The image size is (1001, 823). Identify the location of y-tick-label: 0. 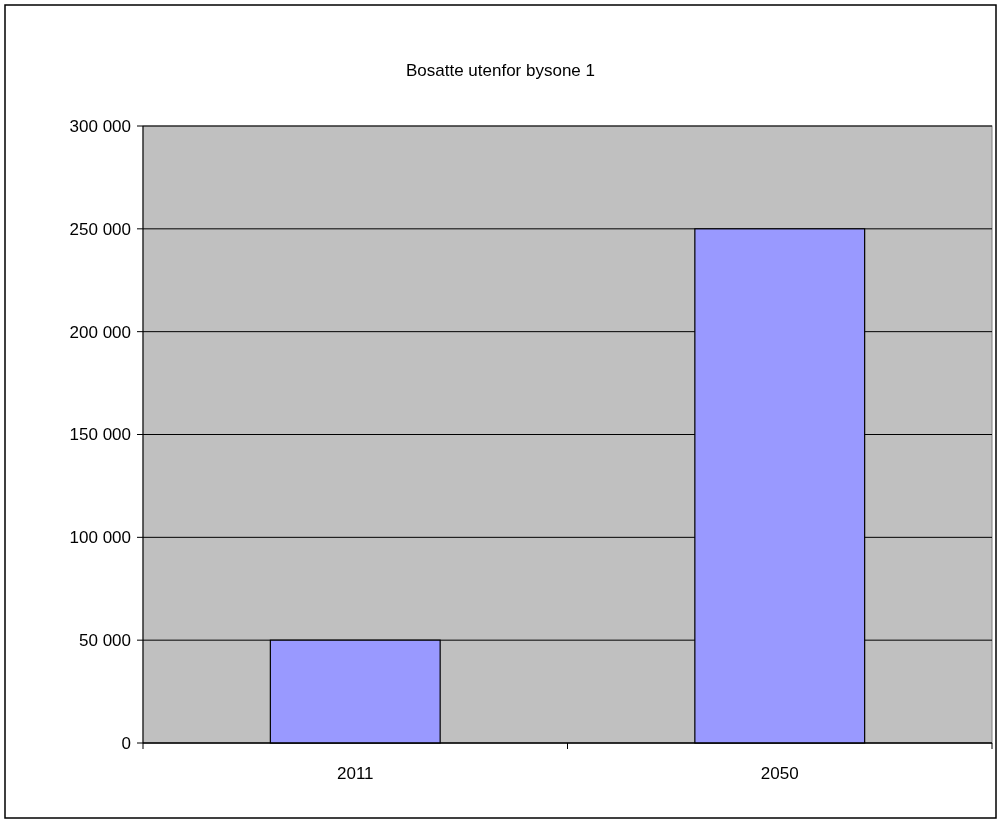
(126, 743).